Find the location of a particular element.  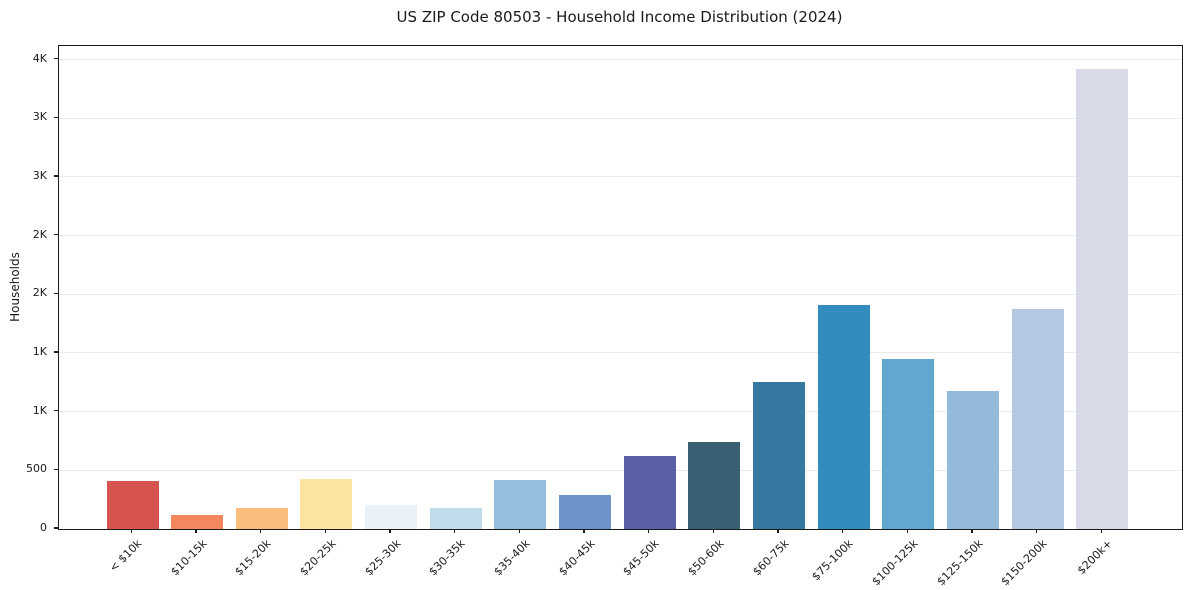

x-tick-label: $60-75k is located at coordinates (770, 558).